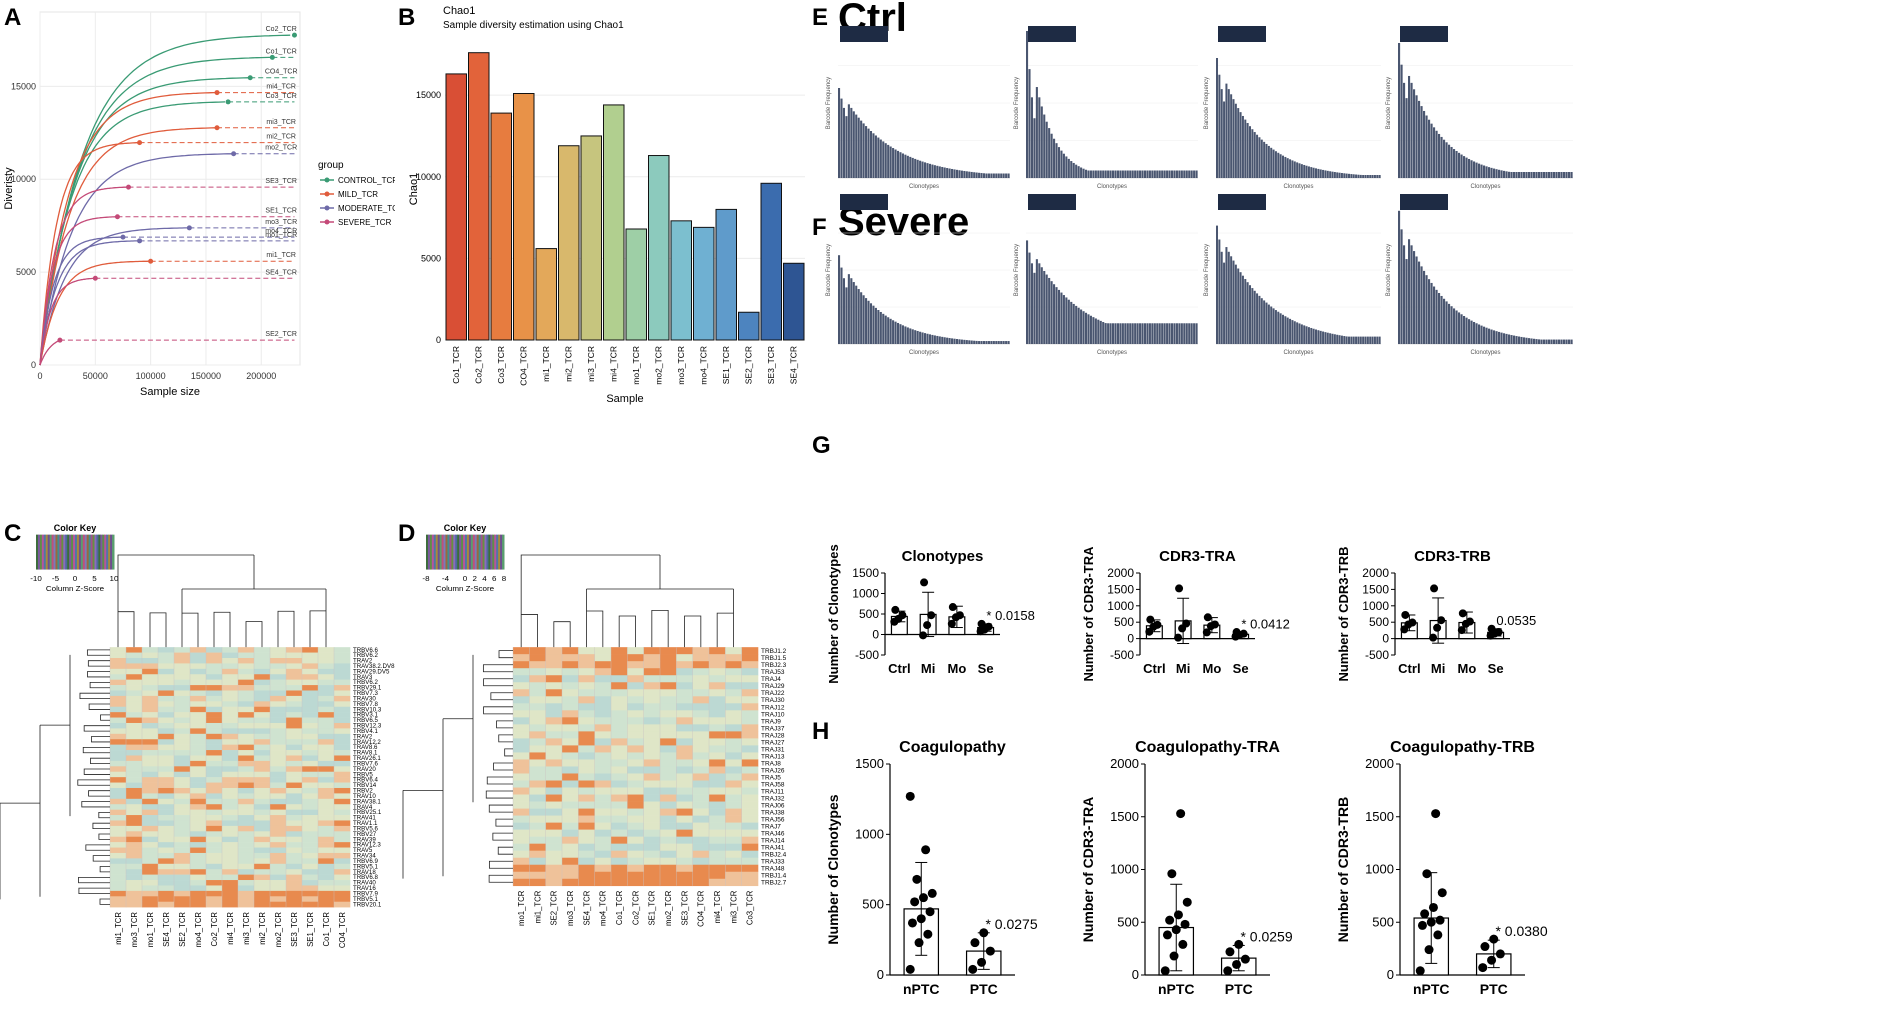  I want to click on y-tick-label: 1500, so click(1379, 816).